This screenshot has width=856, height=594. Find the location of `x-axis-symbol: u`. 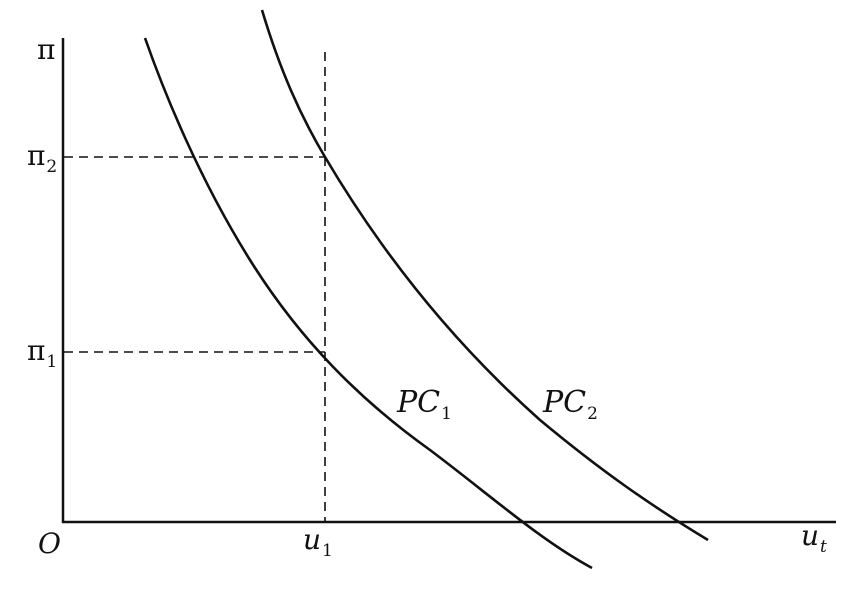

x-axis-symbol: u is located at coordinates (810, 535).